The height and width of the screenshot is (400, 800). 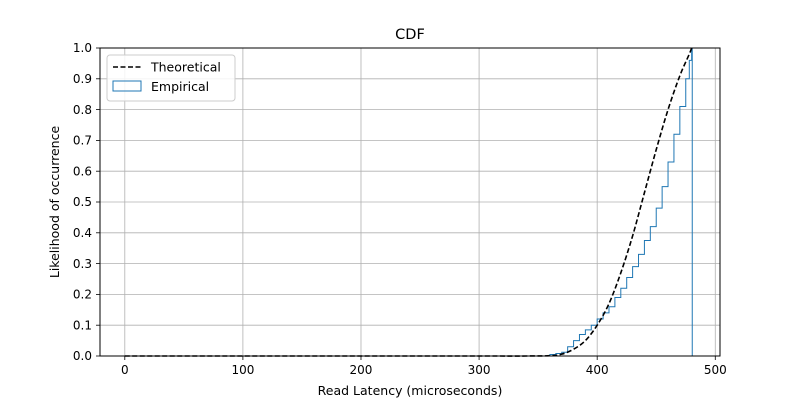 What do you see at coordinates (82, 202) in the screenshot?
I see `y-tick-label-5: 0.5` at bounding box center [82, 202].